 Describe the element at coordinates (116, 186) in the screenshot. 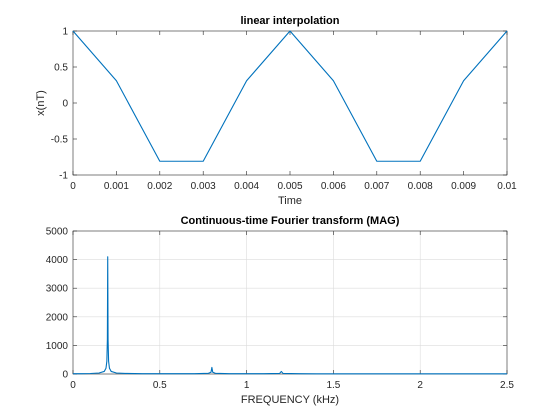

I see `x-tick-label: 0.001` at that location.